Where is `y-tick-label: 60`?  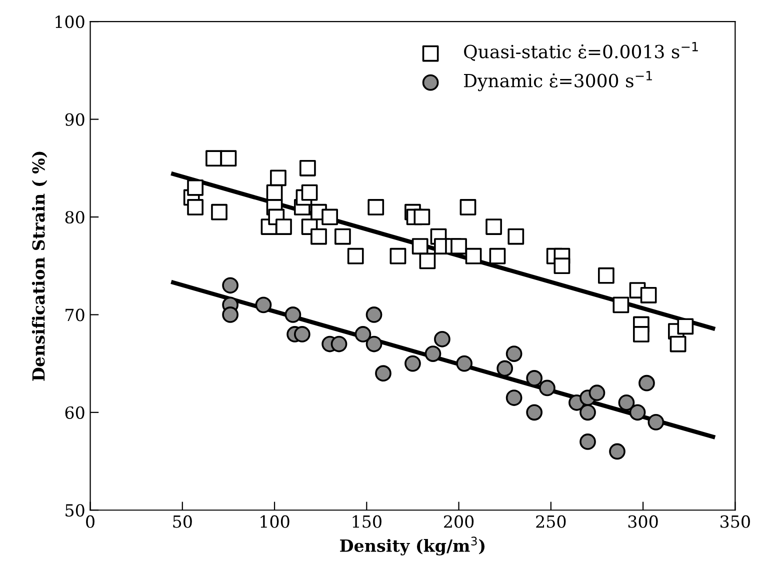
y-tick-label: 60 is located at coordinates (74, 412).